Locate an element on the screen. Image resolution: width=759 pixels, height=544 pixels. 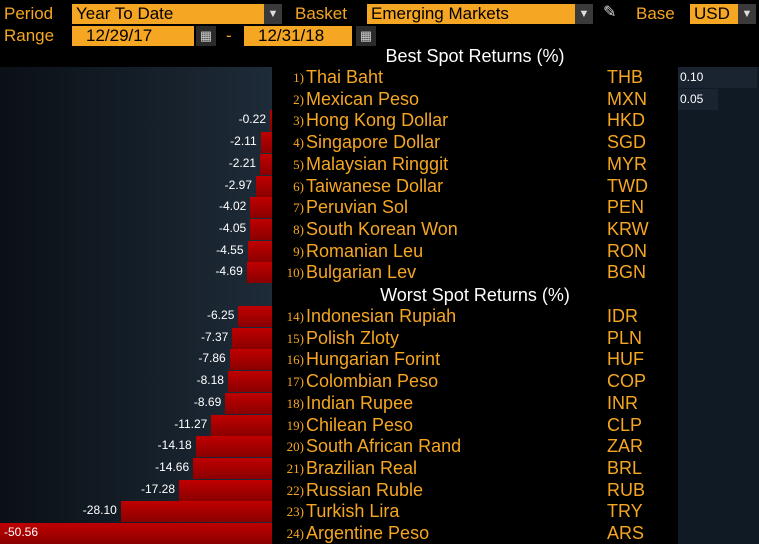
range-end-field: 12/31/18 is located at coordinates (298, 36).